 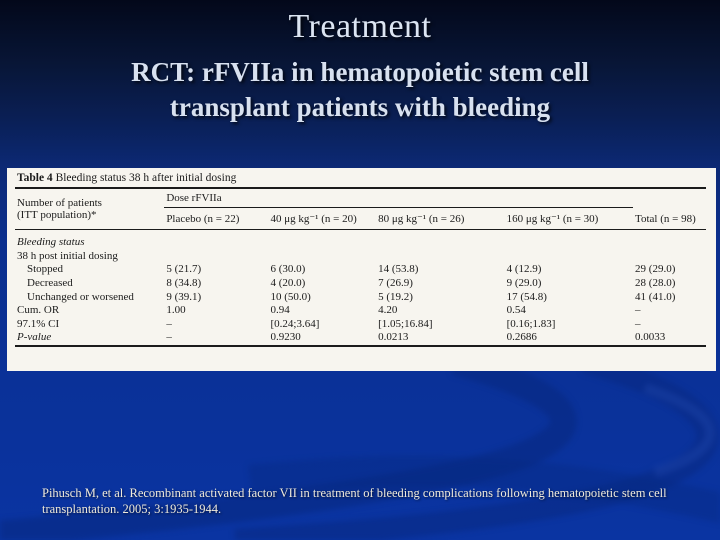 I want to click on table-cell: 7 (26.9), so click(x=395, y=283).